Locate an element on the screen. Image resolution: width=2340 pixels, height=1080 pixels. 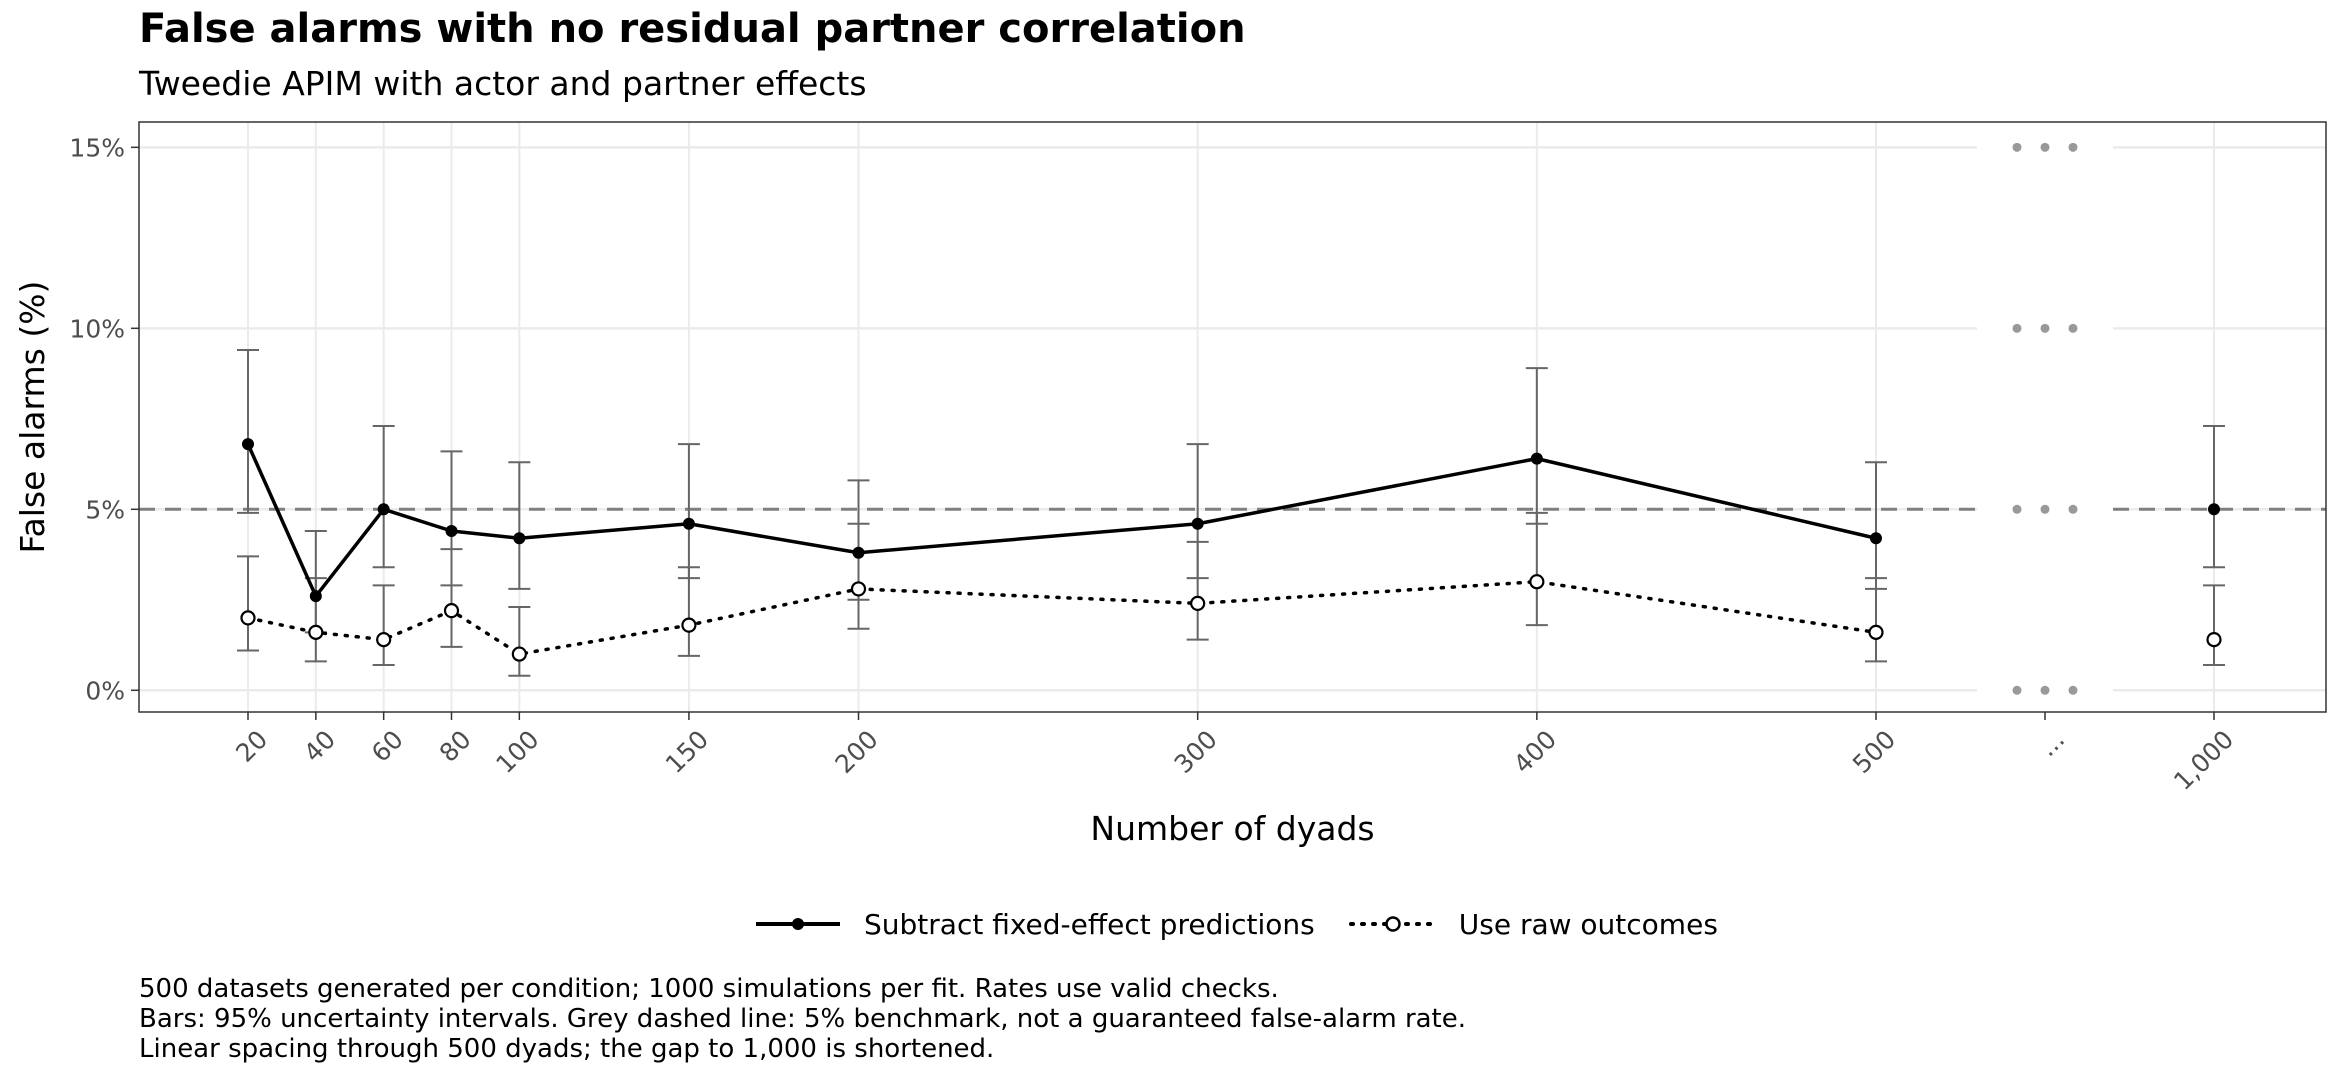
x-tick-label: 200 is located at coordinates (857, 752).